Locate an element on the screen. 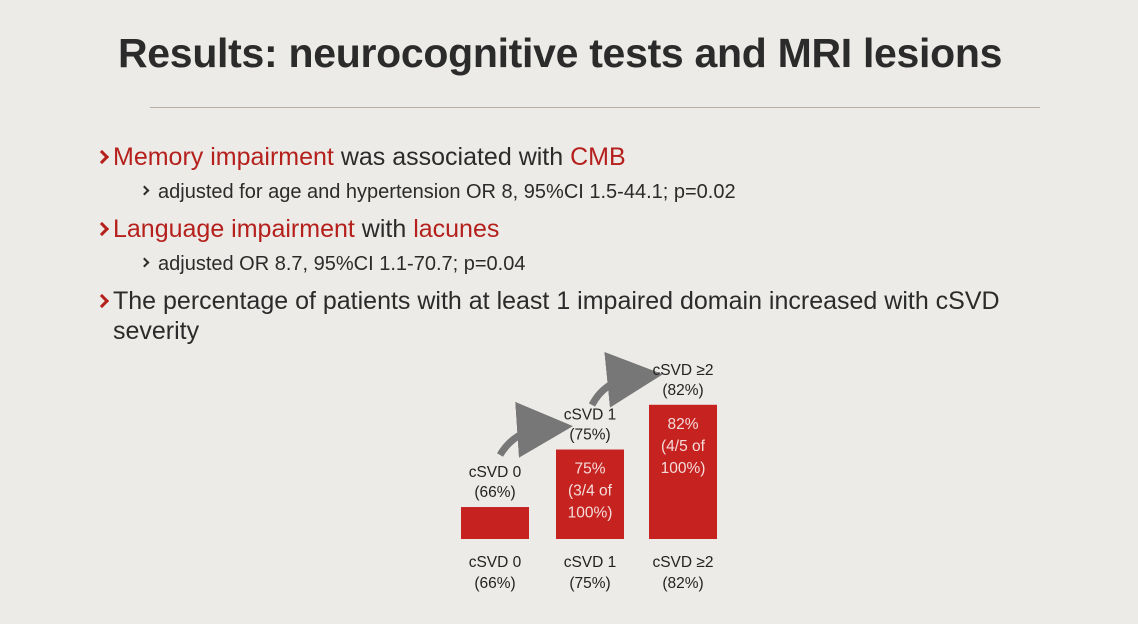 The width and height of the screenshot is (1138, 624). x-tick-label: (75%) is located at coordinates (589, 583).